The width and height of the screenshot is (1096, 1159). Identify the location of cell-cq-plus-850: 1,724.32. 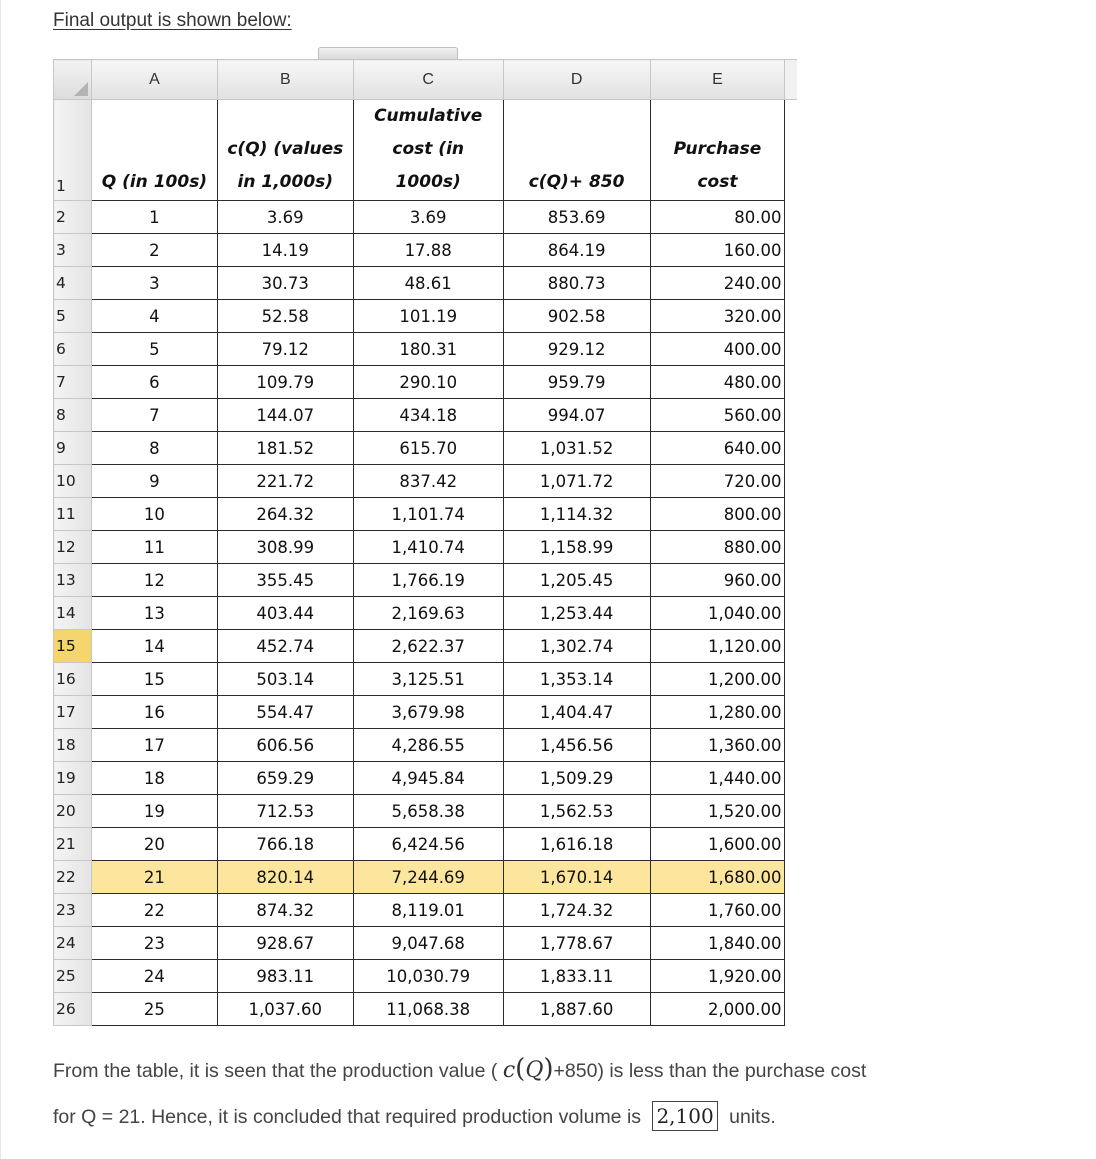
(576, 910).